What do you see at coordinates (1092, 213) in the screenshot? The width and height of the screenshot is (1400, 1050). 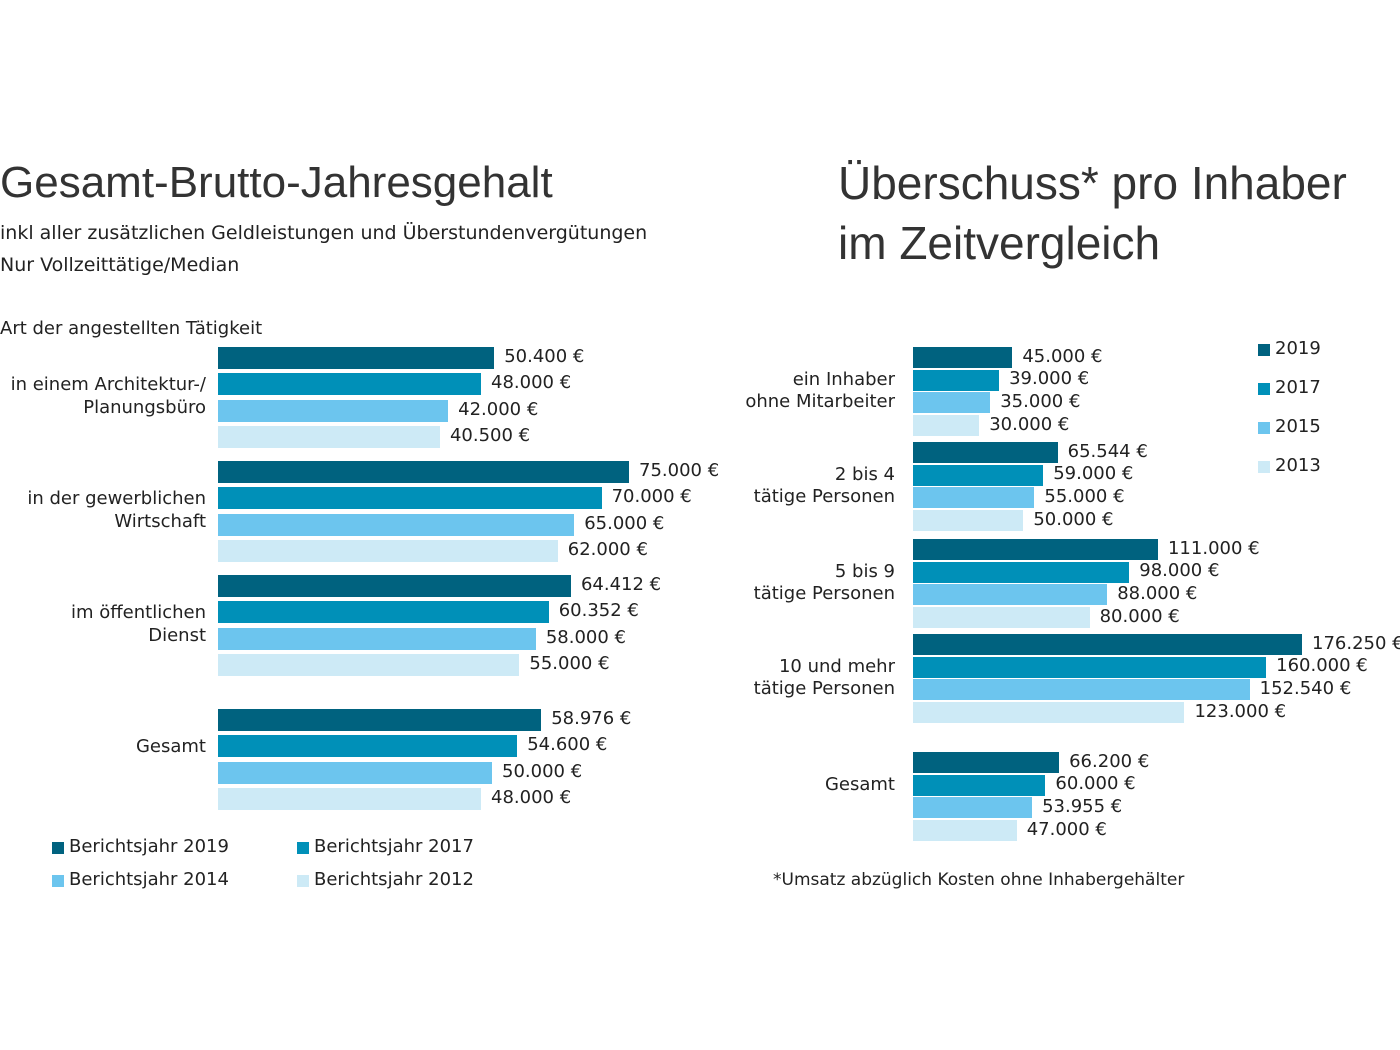 I see `chart-title: Überschuss* pro Inhaber im Zeitvergleich` at bounding box center [1092, 213].